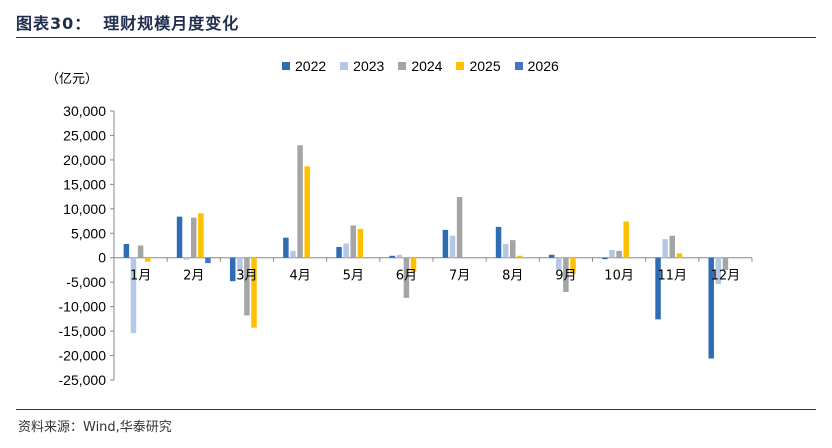  Describe the element at coordinates (84, 160) in the screenshot. I see `y-tick-label: 20,000` at that location.